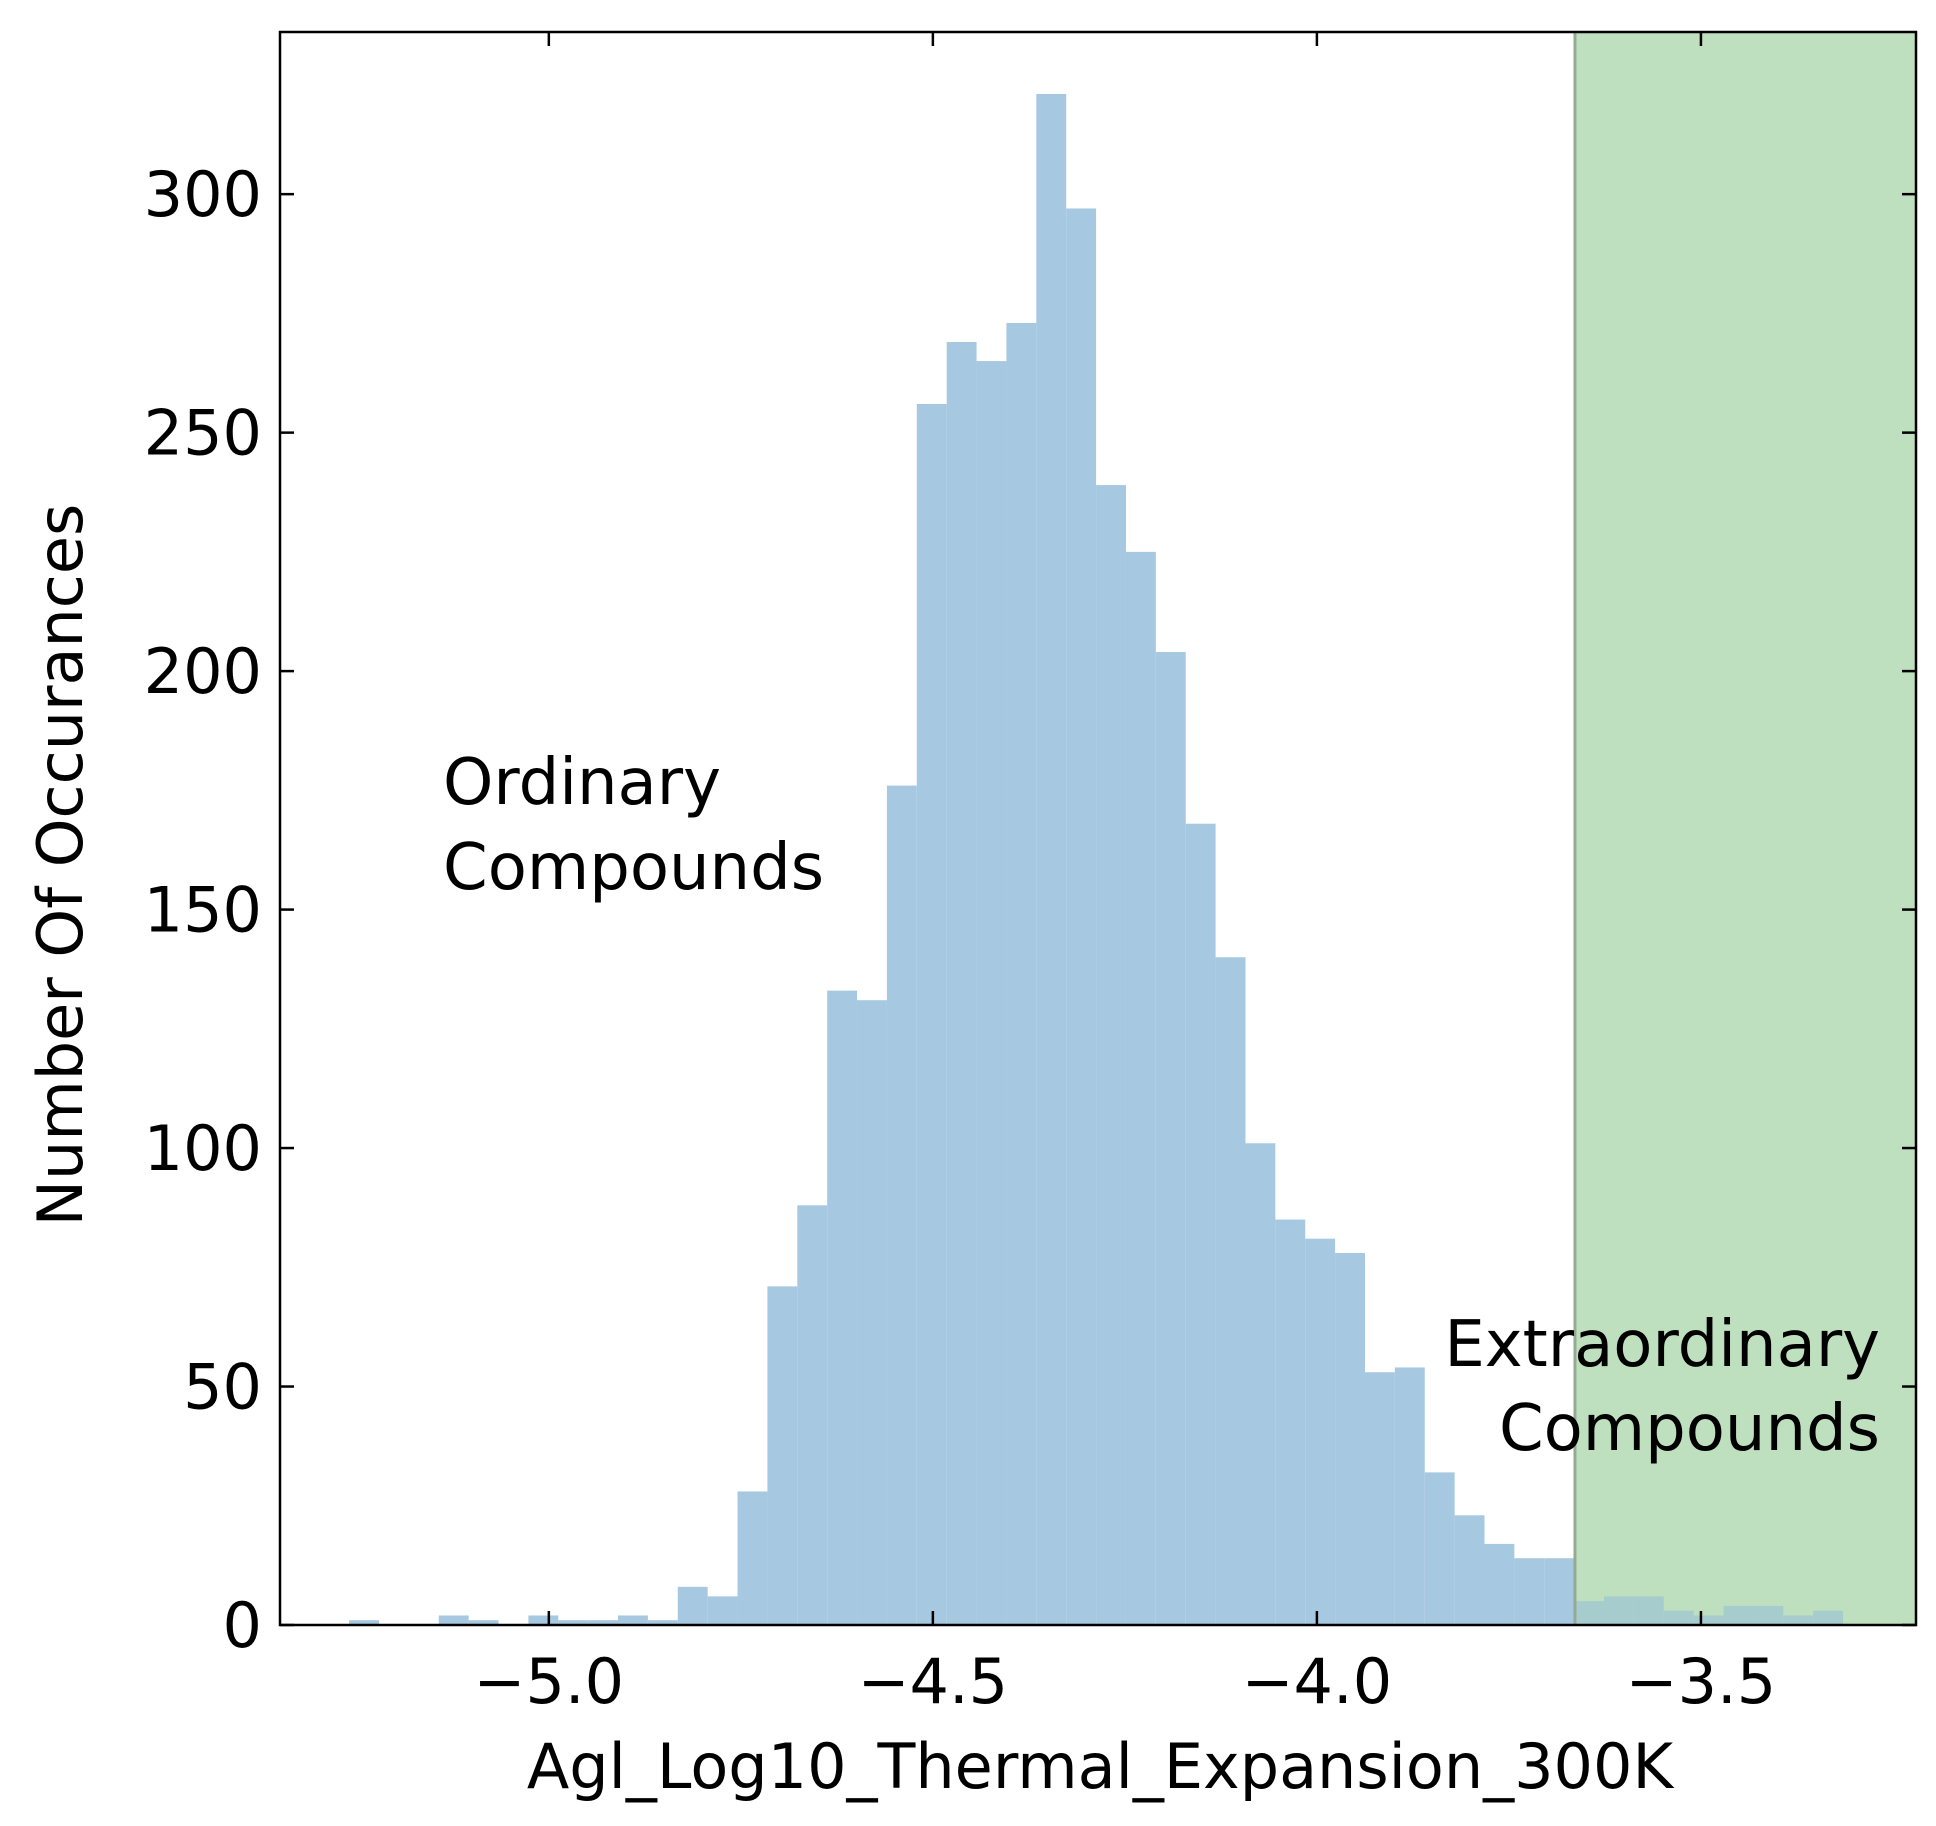 Image resolution: width=1936 pixels, height=1826 pixels. What do you see at coordinates (549, 1681) in the screenshot?
I see `x-tick-label: −5.0` at bounding box center [549, 1681].